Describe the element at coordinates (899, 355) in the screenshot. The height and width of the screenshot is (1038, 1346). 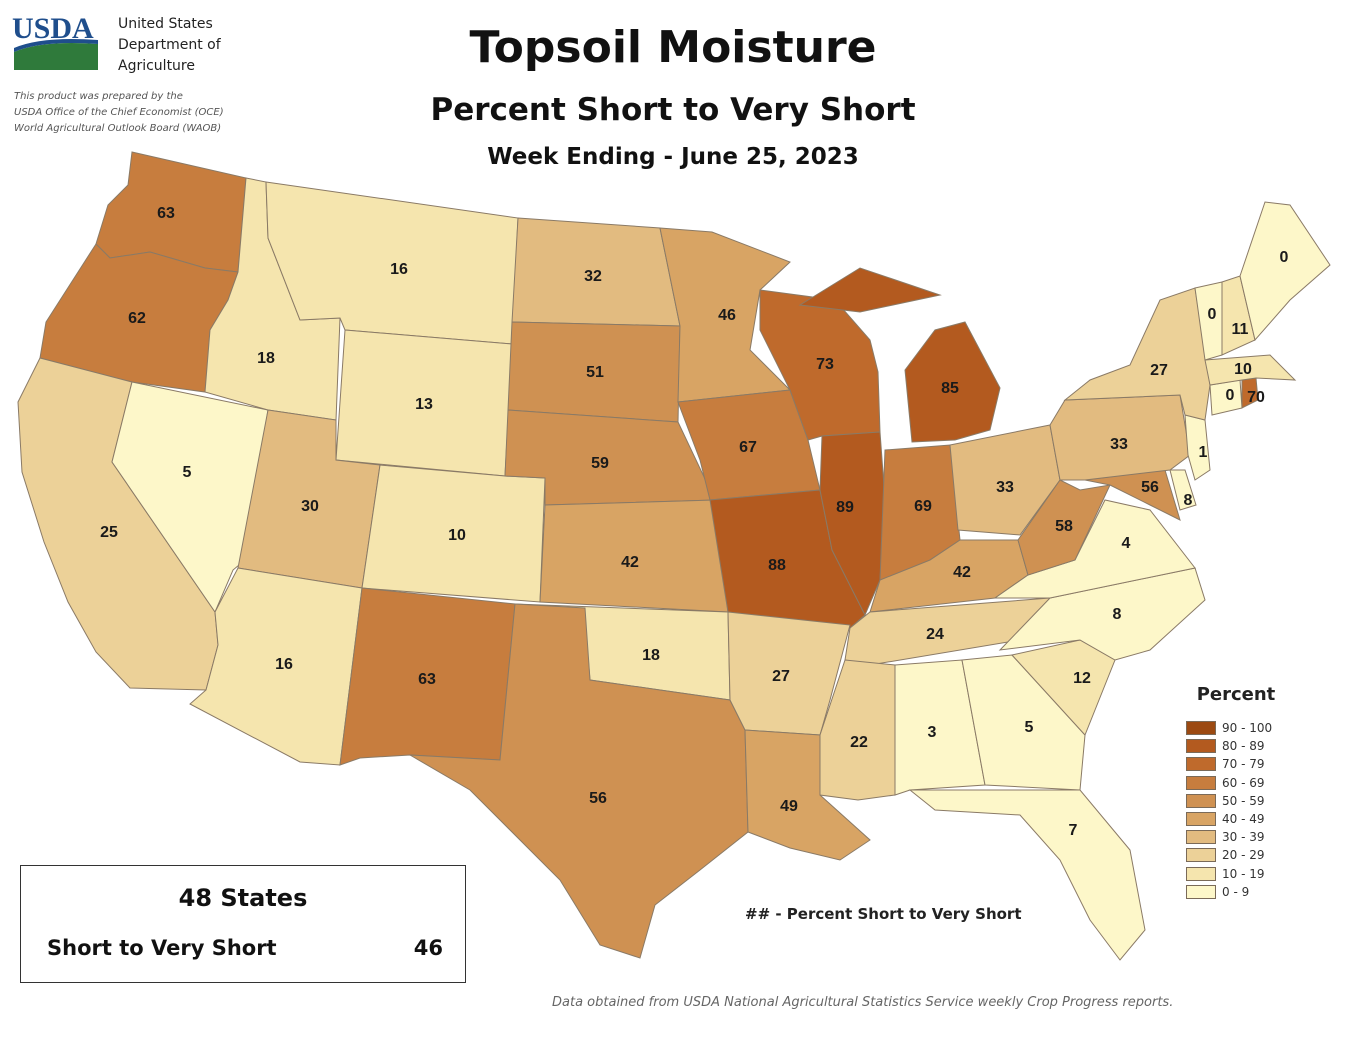
I see `state-mi` at that location.